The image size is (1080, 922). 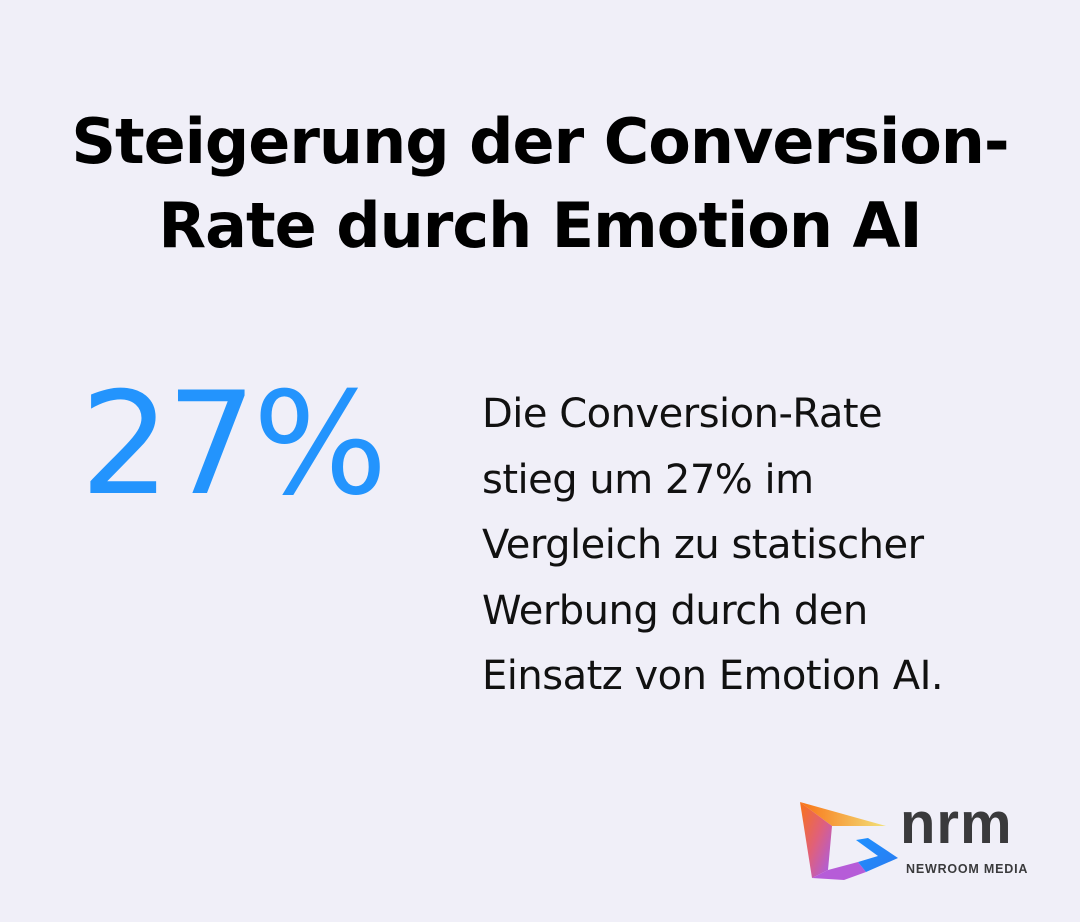 I want to click on description-line: Einsatz von Emotion AI., so click(x=713, y=676).